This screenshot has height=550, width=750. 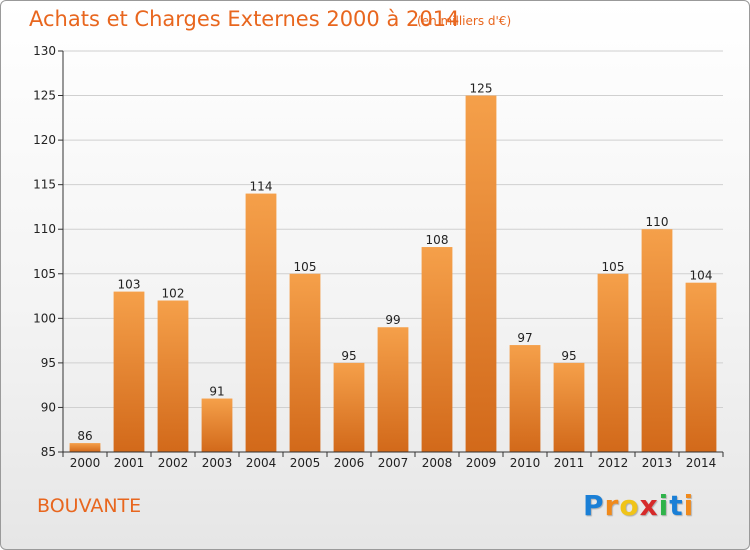 What do you see at coordinates (349, 463) in the screenshot?
I see `x-tick-label: 2006` at bounding box center [349, 463].